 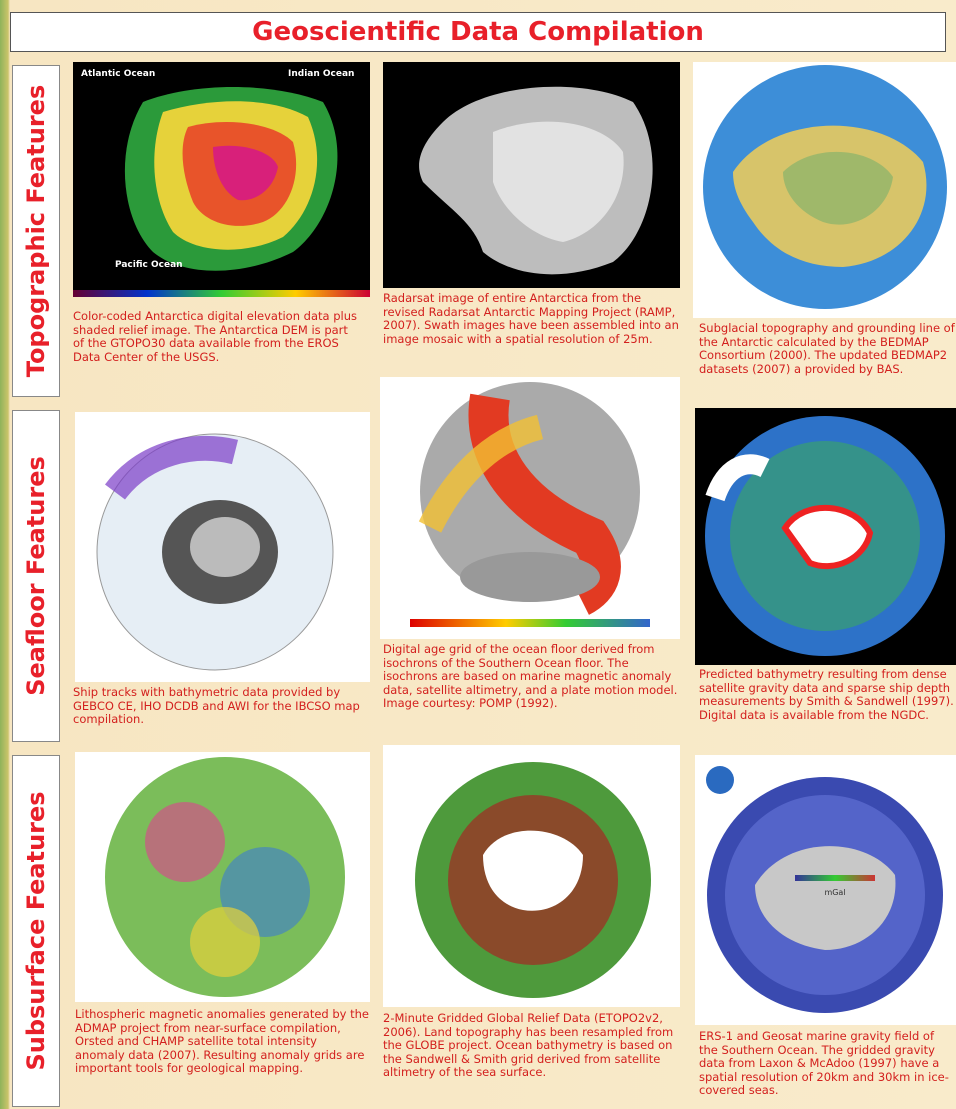 What do you see at coordinates (222, 877) in the screenshot?
I see `magnetic-image` at bounding box center [222, 877].